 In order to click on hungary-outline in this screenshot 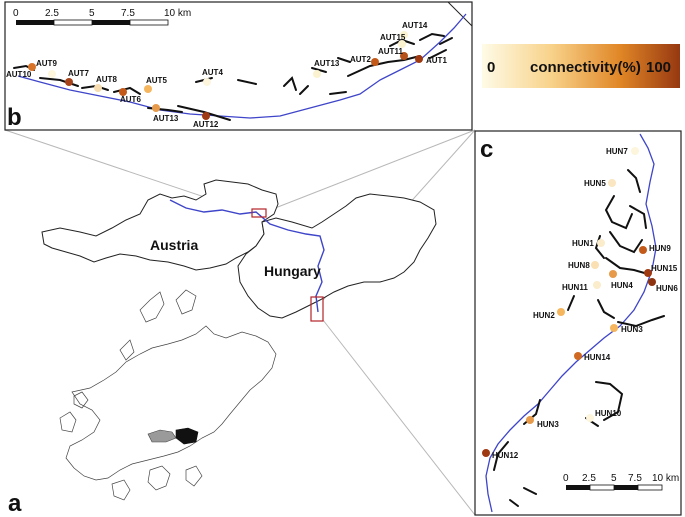, I will do `click(337, 256)`.